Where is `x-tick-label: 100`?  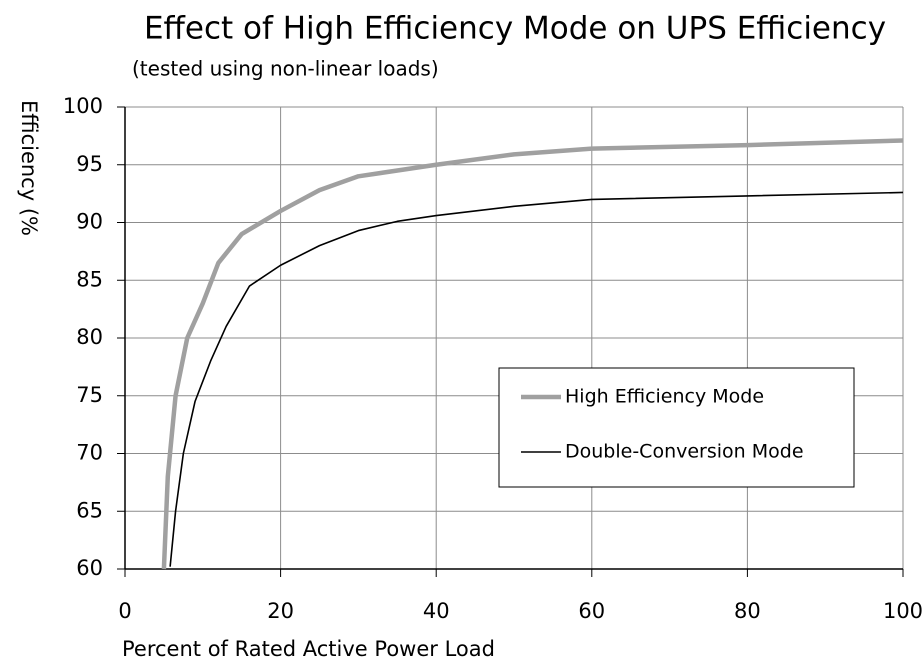
x-tick-label: 100 is located at coordinates (902, 611).